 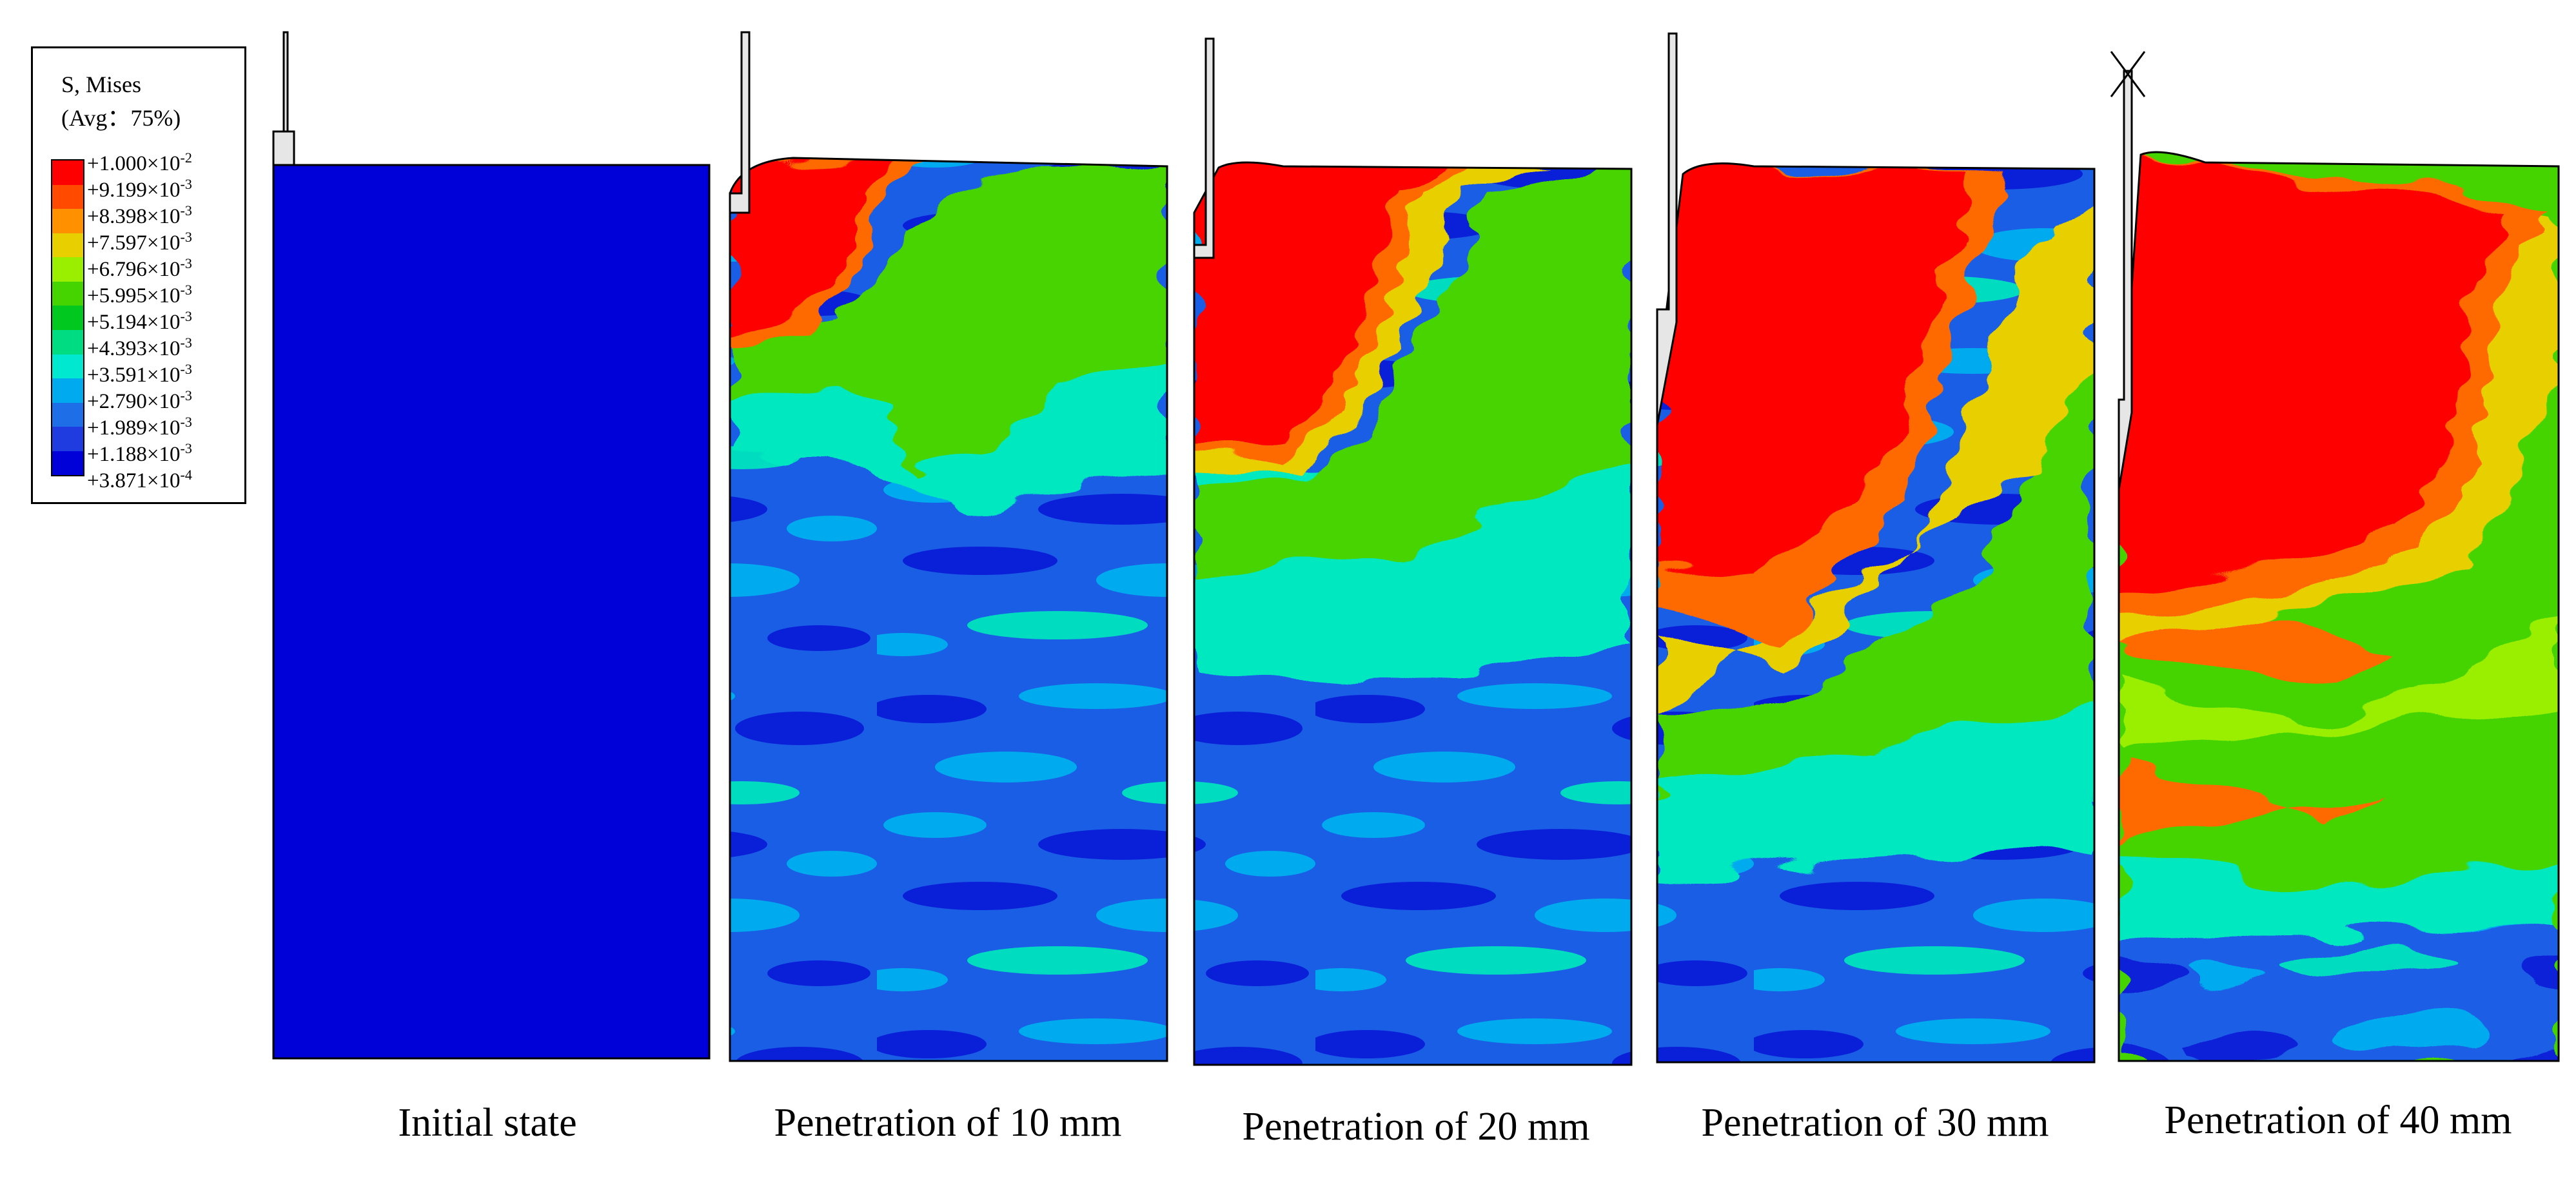 What do you see at coordinates (101, 85) in the screenshot?
I see `legend-title: S, Mises` at bounding box center [101, 85].